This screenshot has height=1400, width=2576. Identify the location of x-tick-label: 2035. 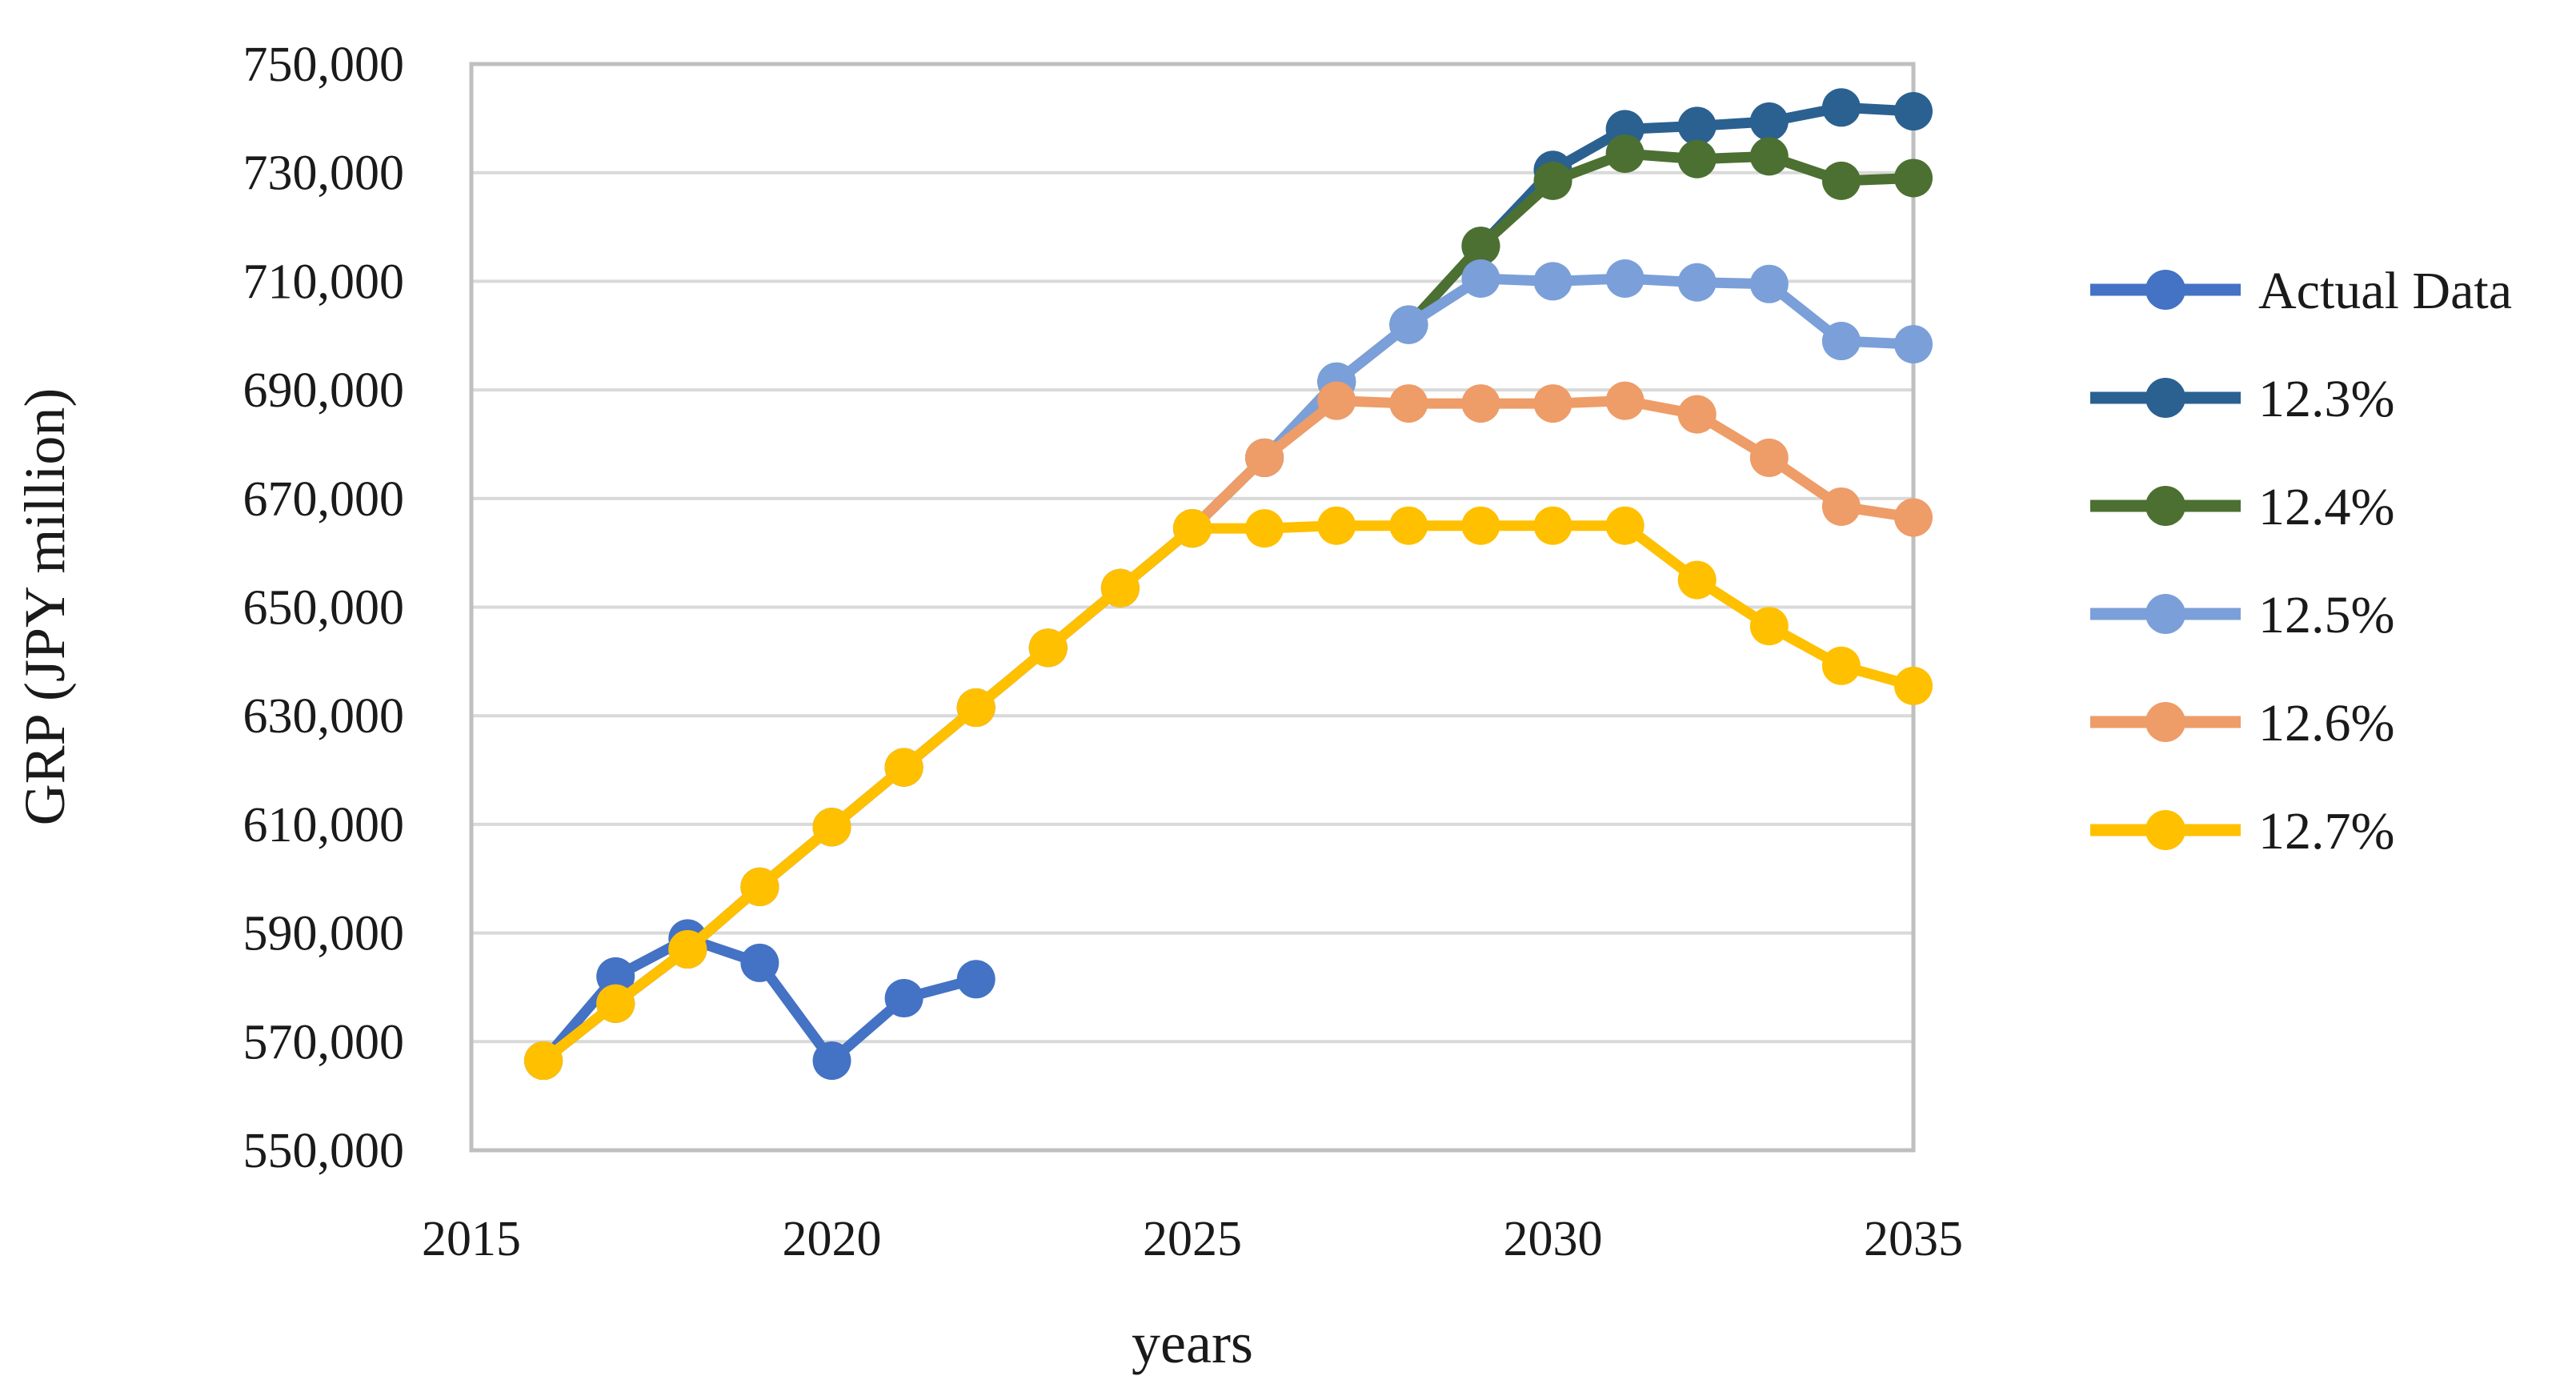
(1913, 1239).